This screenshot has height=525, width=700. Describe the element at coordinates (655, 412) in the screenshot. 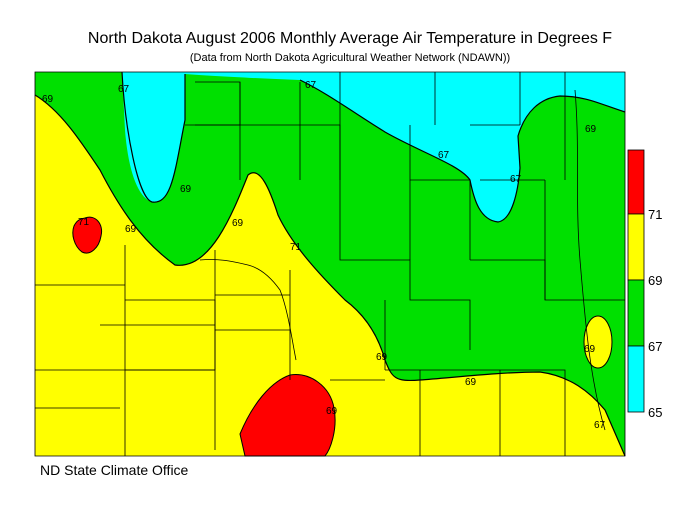

I see `legend-tick: 65` at that location.